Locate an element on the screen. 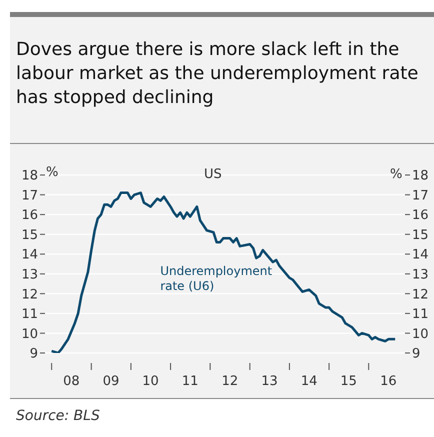 The image size is (434, 437). y-tick-label: 10 is located at coordinates (29, 334).